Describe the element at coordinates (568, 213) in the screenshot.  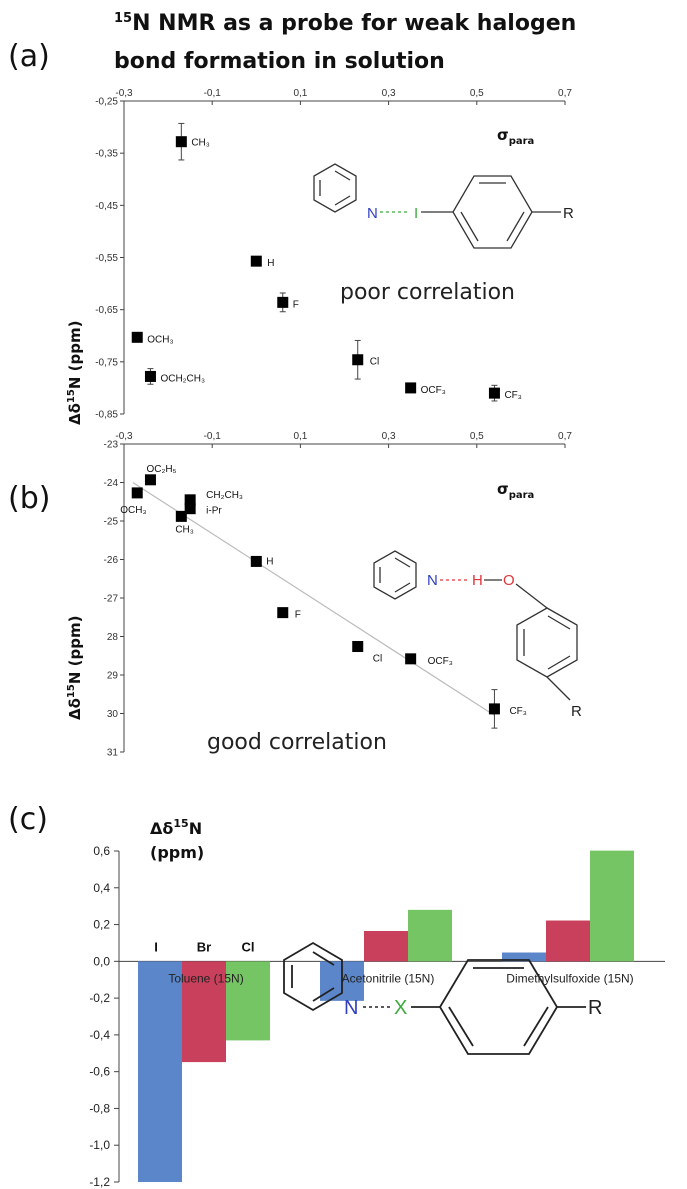
I see `r-group-a: R` at that location.